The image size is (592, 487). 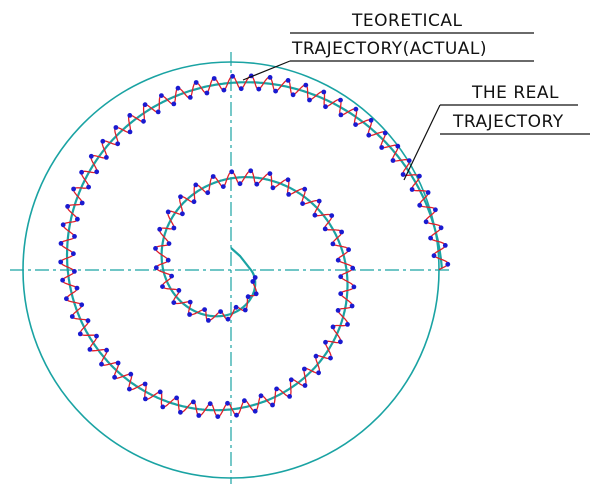 What do you see at coordinates (508, 122) in the screenshot?
I see `label-line: TRAJECTORY` at bounding box center [508, 122].